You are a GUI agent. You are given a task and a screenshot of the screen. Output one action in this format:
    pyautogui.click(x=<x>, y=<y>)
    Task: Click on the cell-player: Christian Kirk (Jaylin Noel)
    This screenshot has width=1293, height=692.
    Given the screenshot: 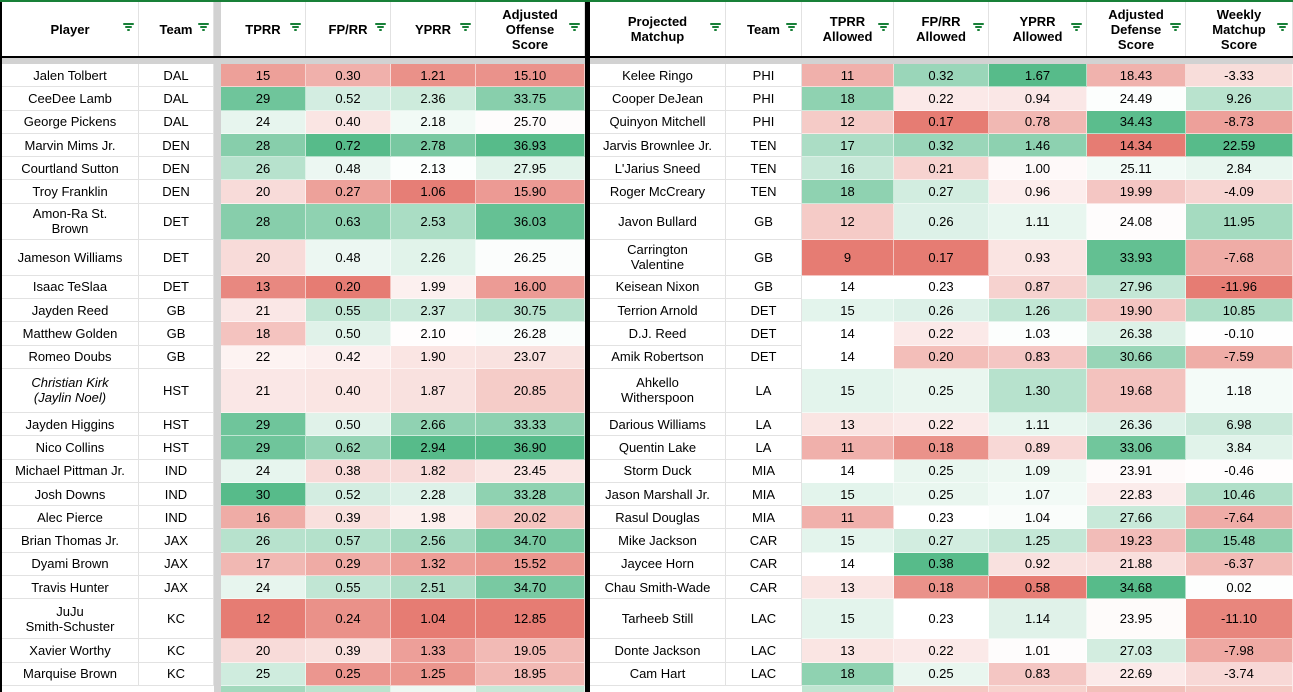 What is the action you would take?
    pyautogui.click(x=70, y=390)
    